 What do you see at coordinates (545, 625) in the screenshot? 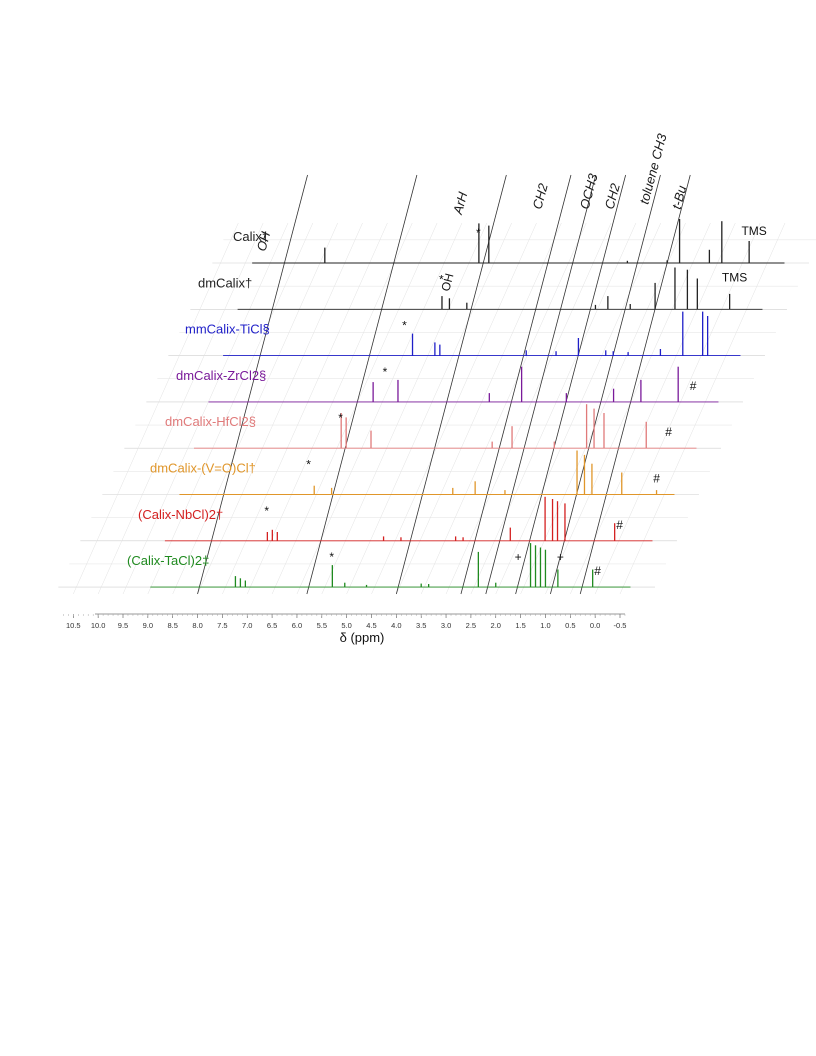
I see `ppm-tick-label: 1.0` at bounding box center [545, 625].